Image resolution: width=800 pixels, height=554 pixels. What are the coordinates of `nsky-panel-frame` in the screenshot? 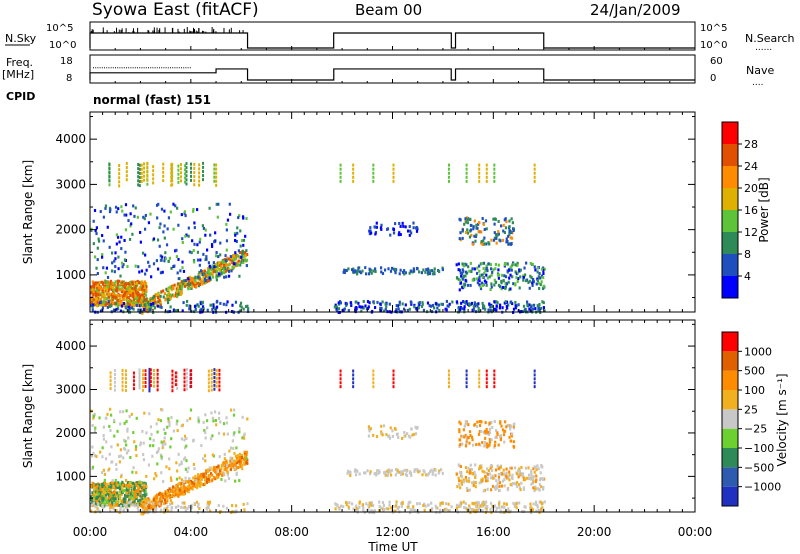 It's located at (392, 36).